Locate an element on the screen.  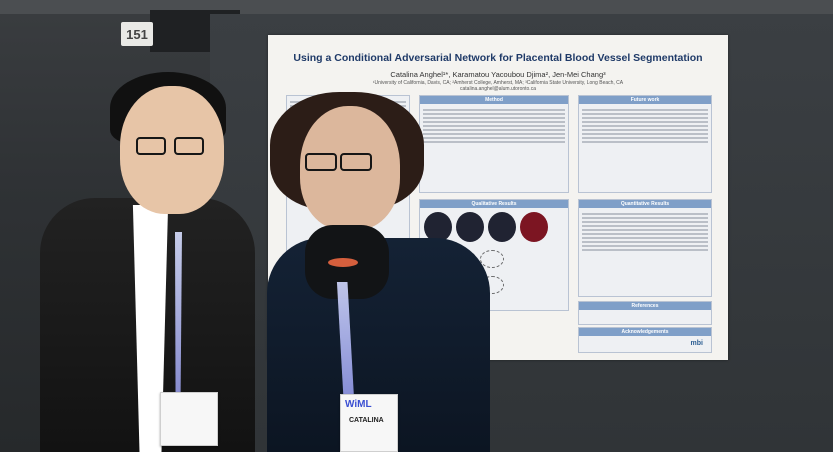
mbi-logo: mbi is located at coordinates (696, 343).